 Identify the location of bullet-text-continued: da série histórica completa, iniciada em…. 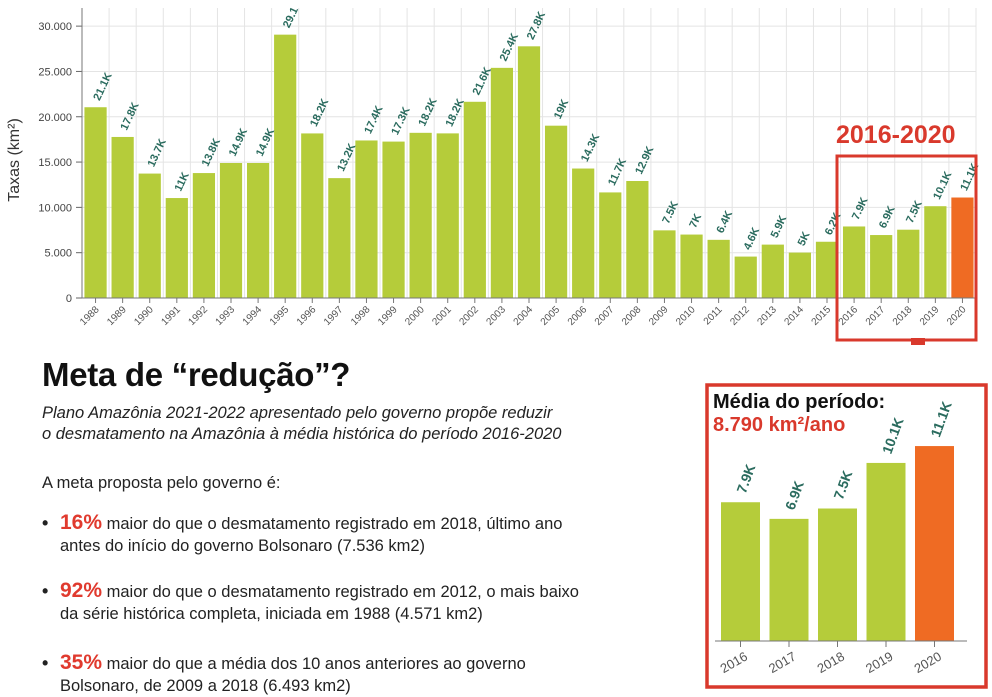
(271, 614).